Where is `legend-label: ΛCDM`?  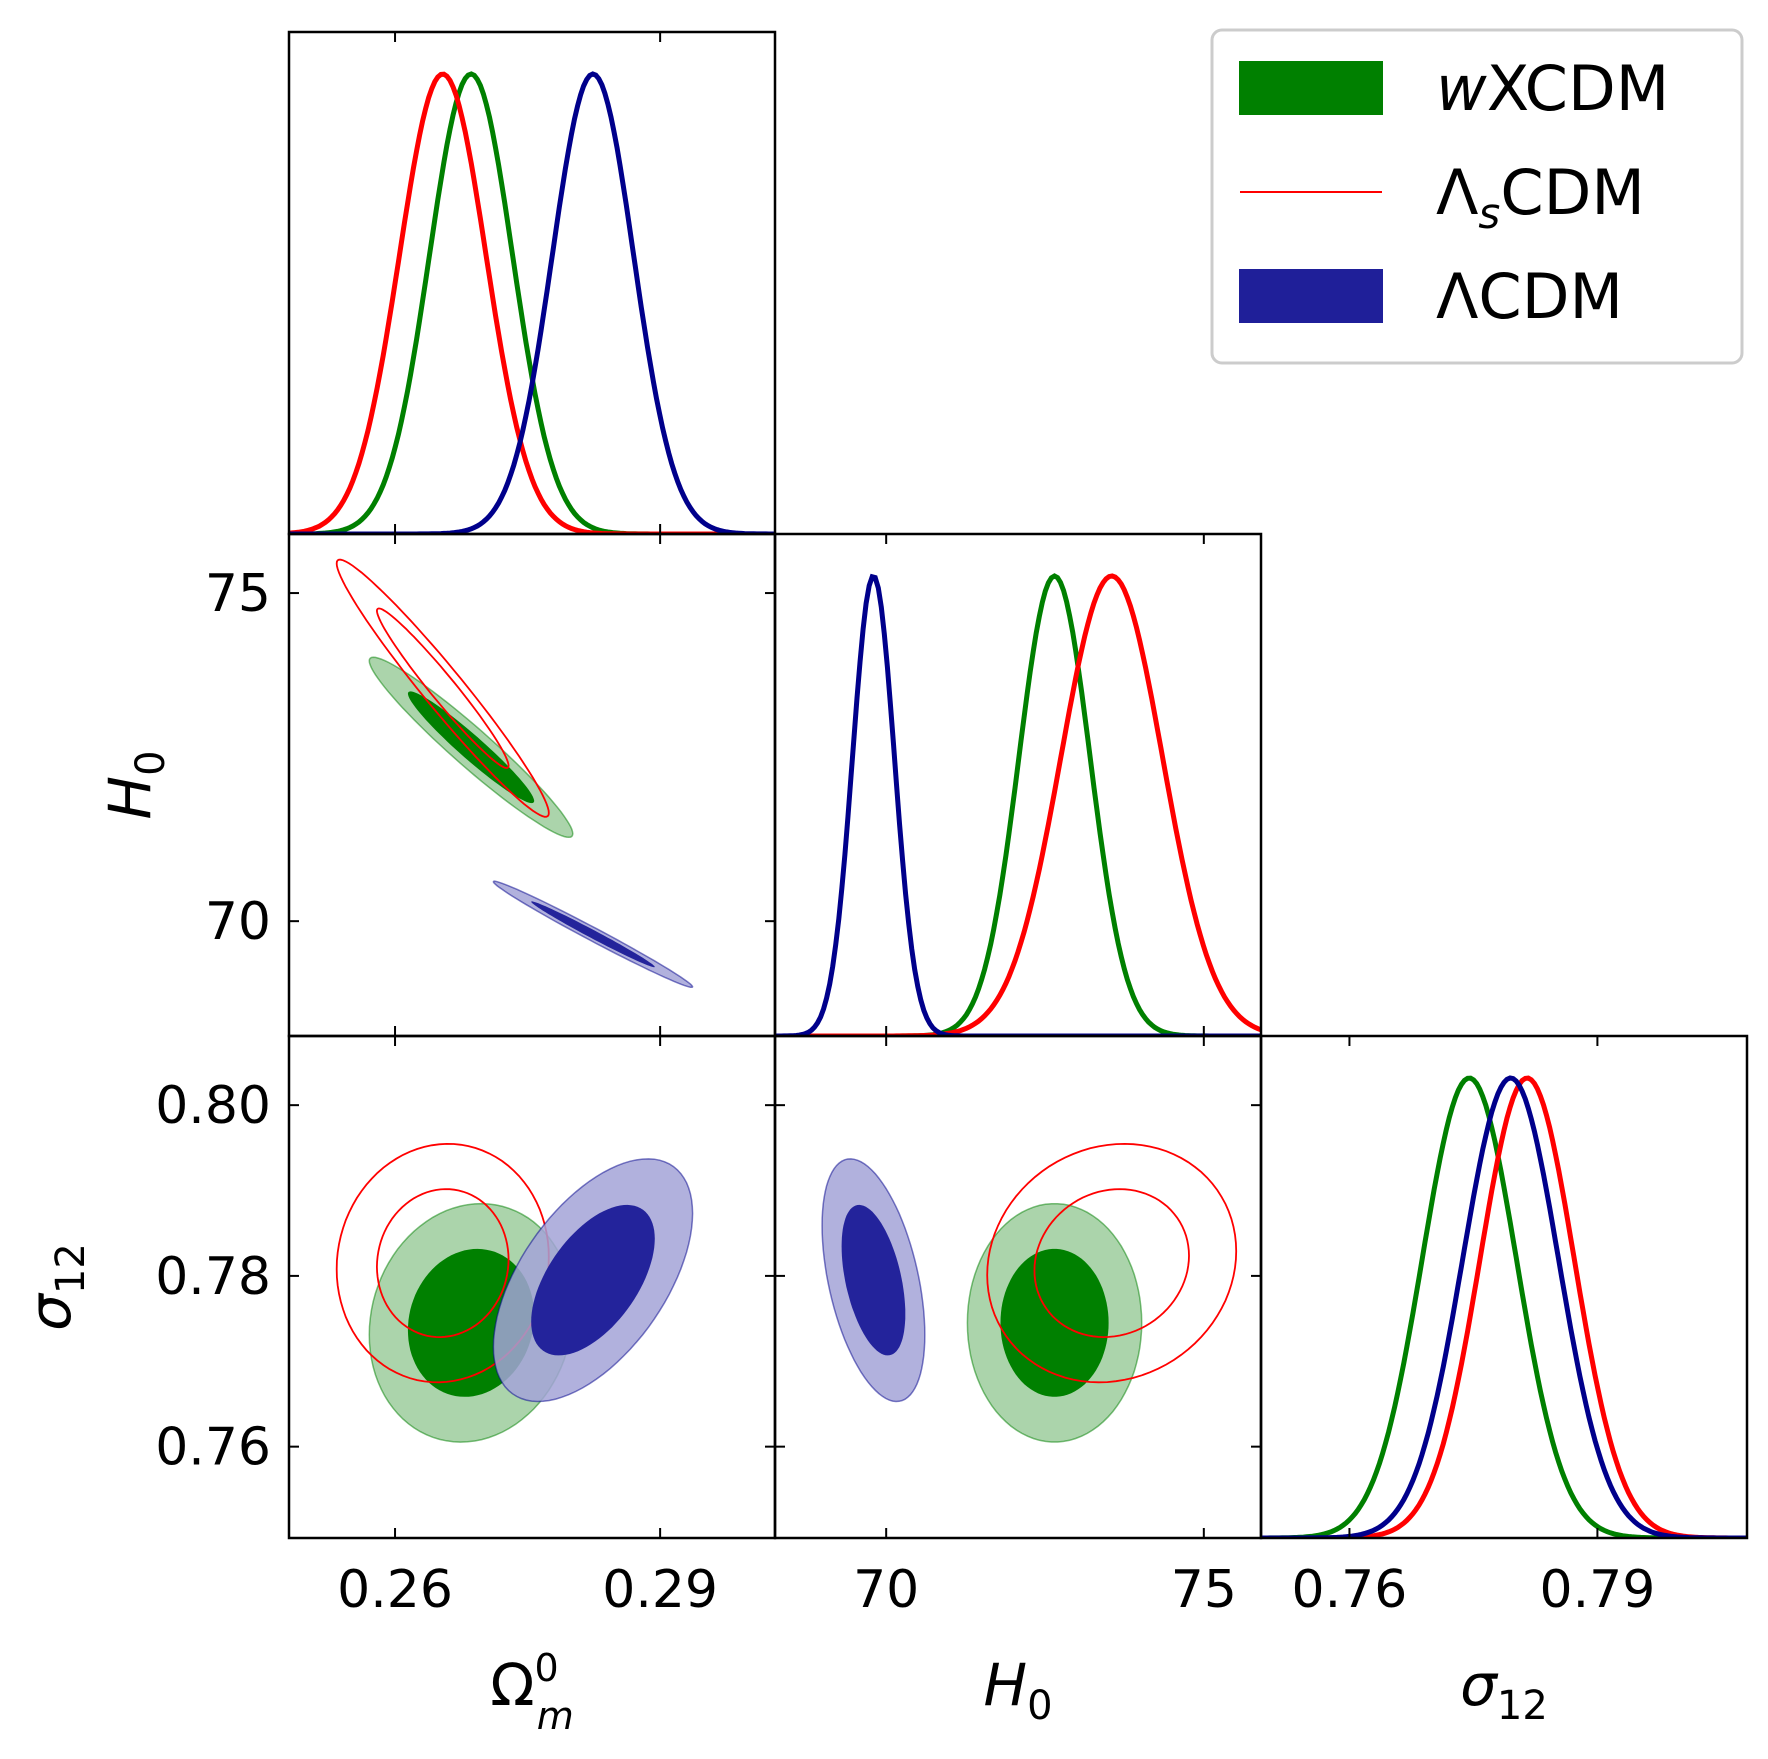
legend-label: ΛCDM is located at coordinates (1529, 296).